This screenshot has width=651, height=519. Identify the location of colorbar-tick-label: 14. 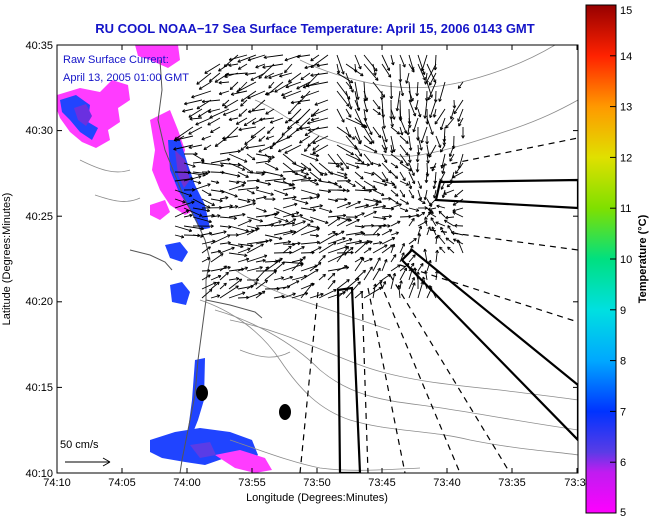
(626, 57).